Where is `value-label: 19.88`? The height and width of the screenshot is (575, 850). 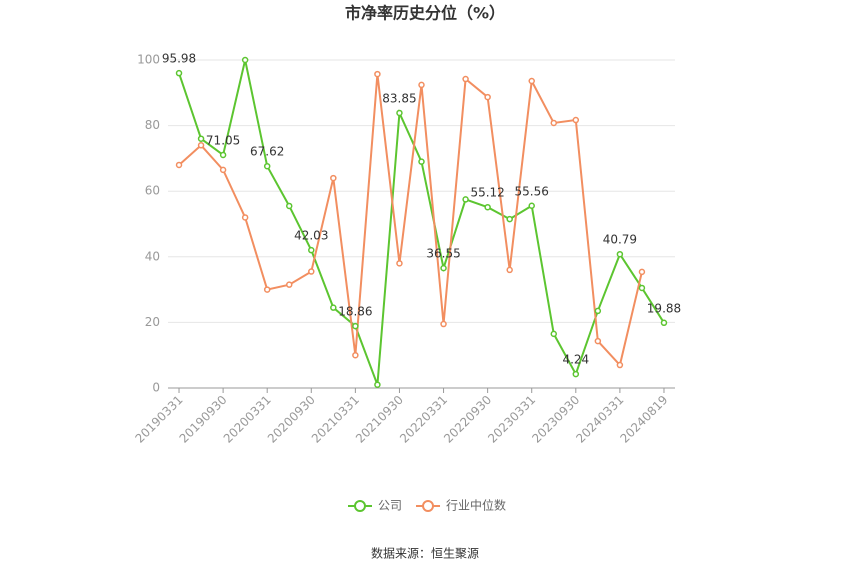 value-label: 19.88 is located at coordinates (664, 308).